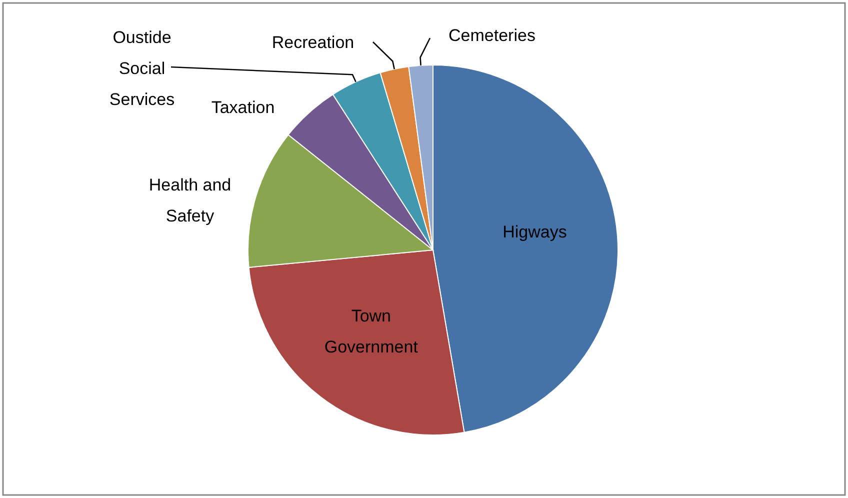 Image resolution: width=848 pixels, height=498 pixels. I want to click on slice-label: Taxation, so click(243, 107).